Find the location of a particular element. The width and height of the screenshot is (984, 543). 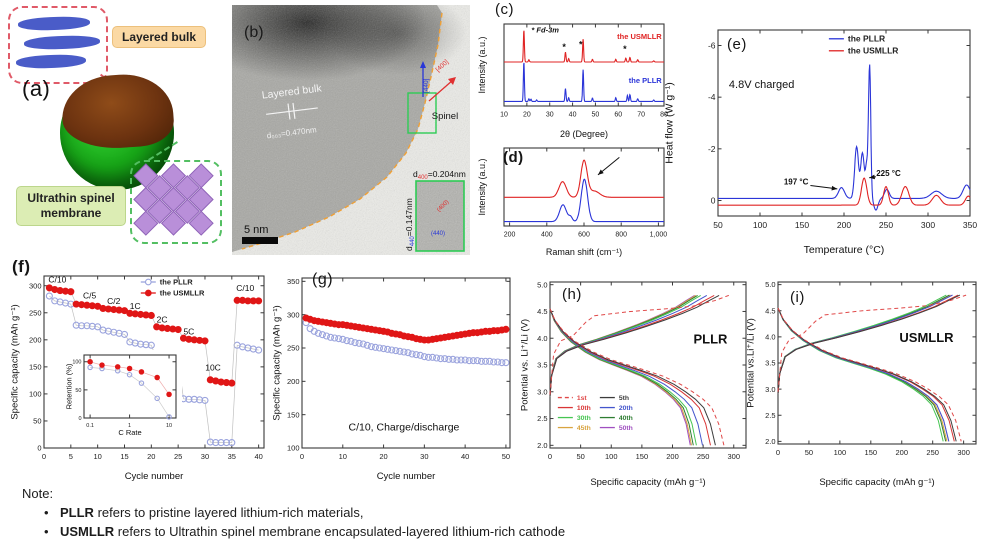

svg-text: 4.5 is located at coordinates (770, 310).